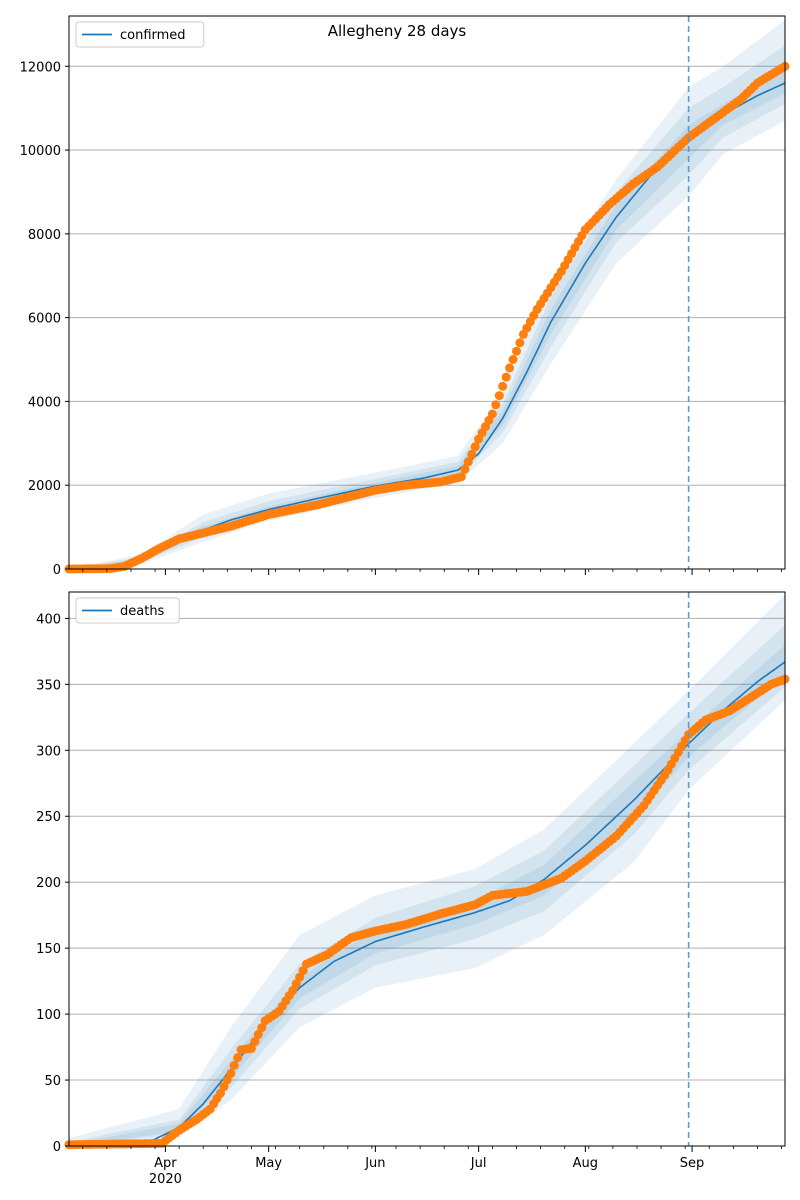 This screenshot has height=1200, width=800. What do you see at coordinates (40, 67) in the screenshot?
I see `y-tick-label: 12000` at bounding box center [40, 67].